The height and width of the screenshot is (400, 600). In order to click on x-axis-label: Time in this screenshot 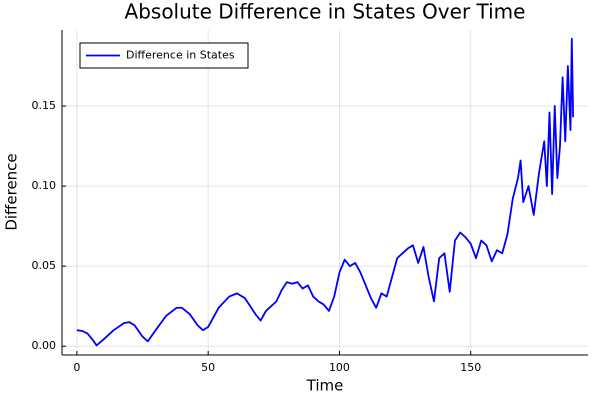, I will do `click(325, 386)`.